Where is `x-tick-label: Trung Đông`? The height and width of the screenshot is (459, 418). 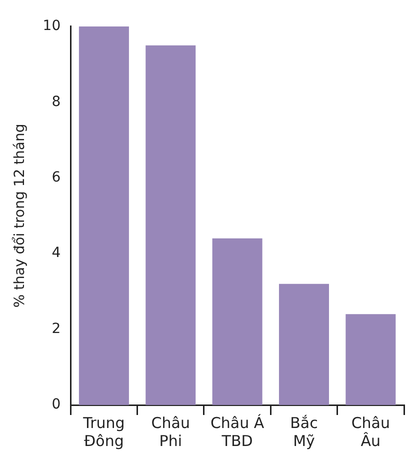
x-tick-label: Trung Đông is located at coordinates (103, 432).